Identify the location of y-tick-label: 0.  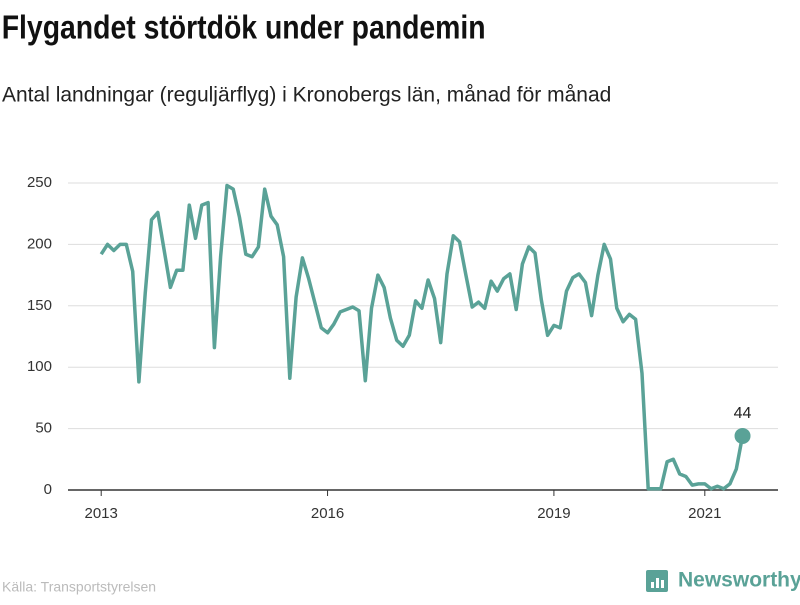
(48, 489).